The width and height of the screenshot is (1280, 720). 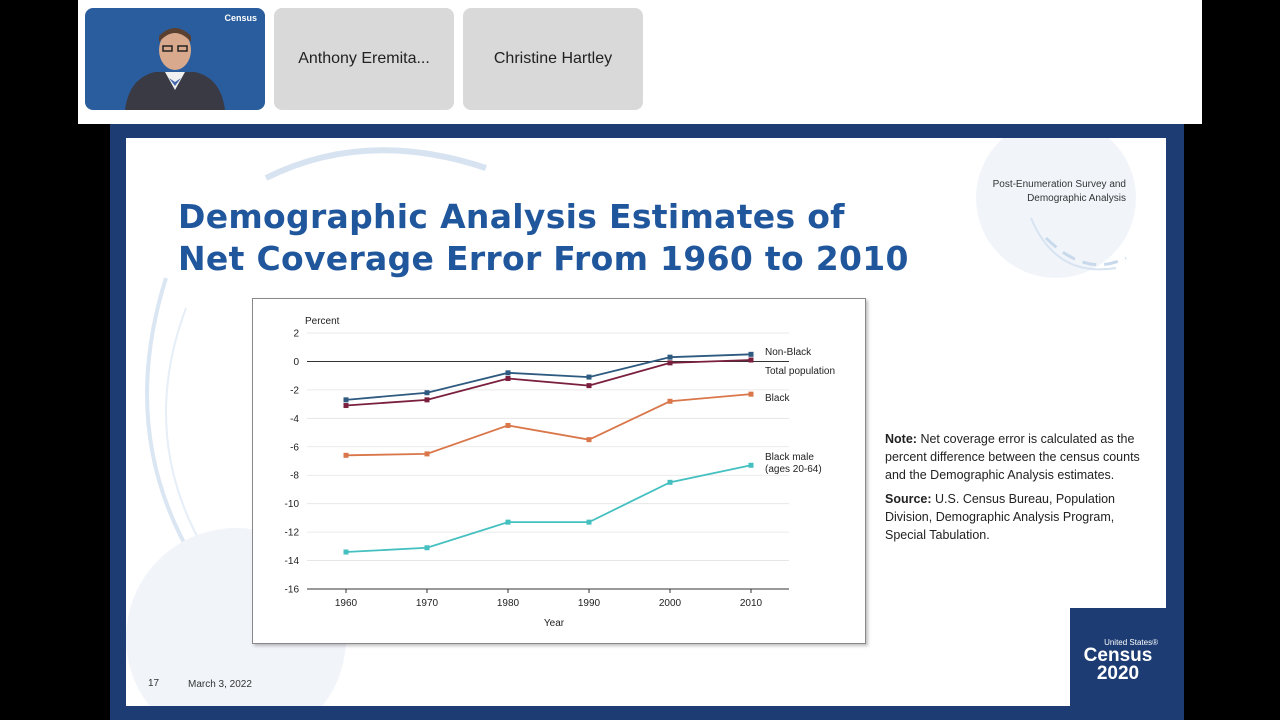 What do you see at coordinates (789, 457) in the screenshot?
I see `series-label-black-male-1: Black male` at bounding box center [789, 457].